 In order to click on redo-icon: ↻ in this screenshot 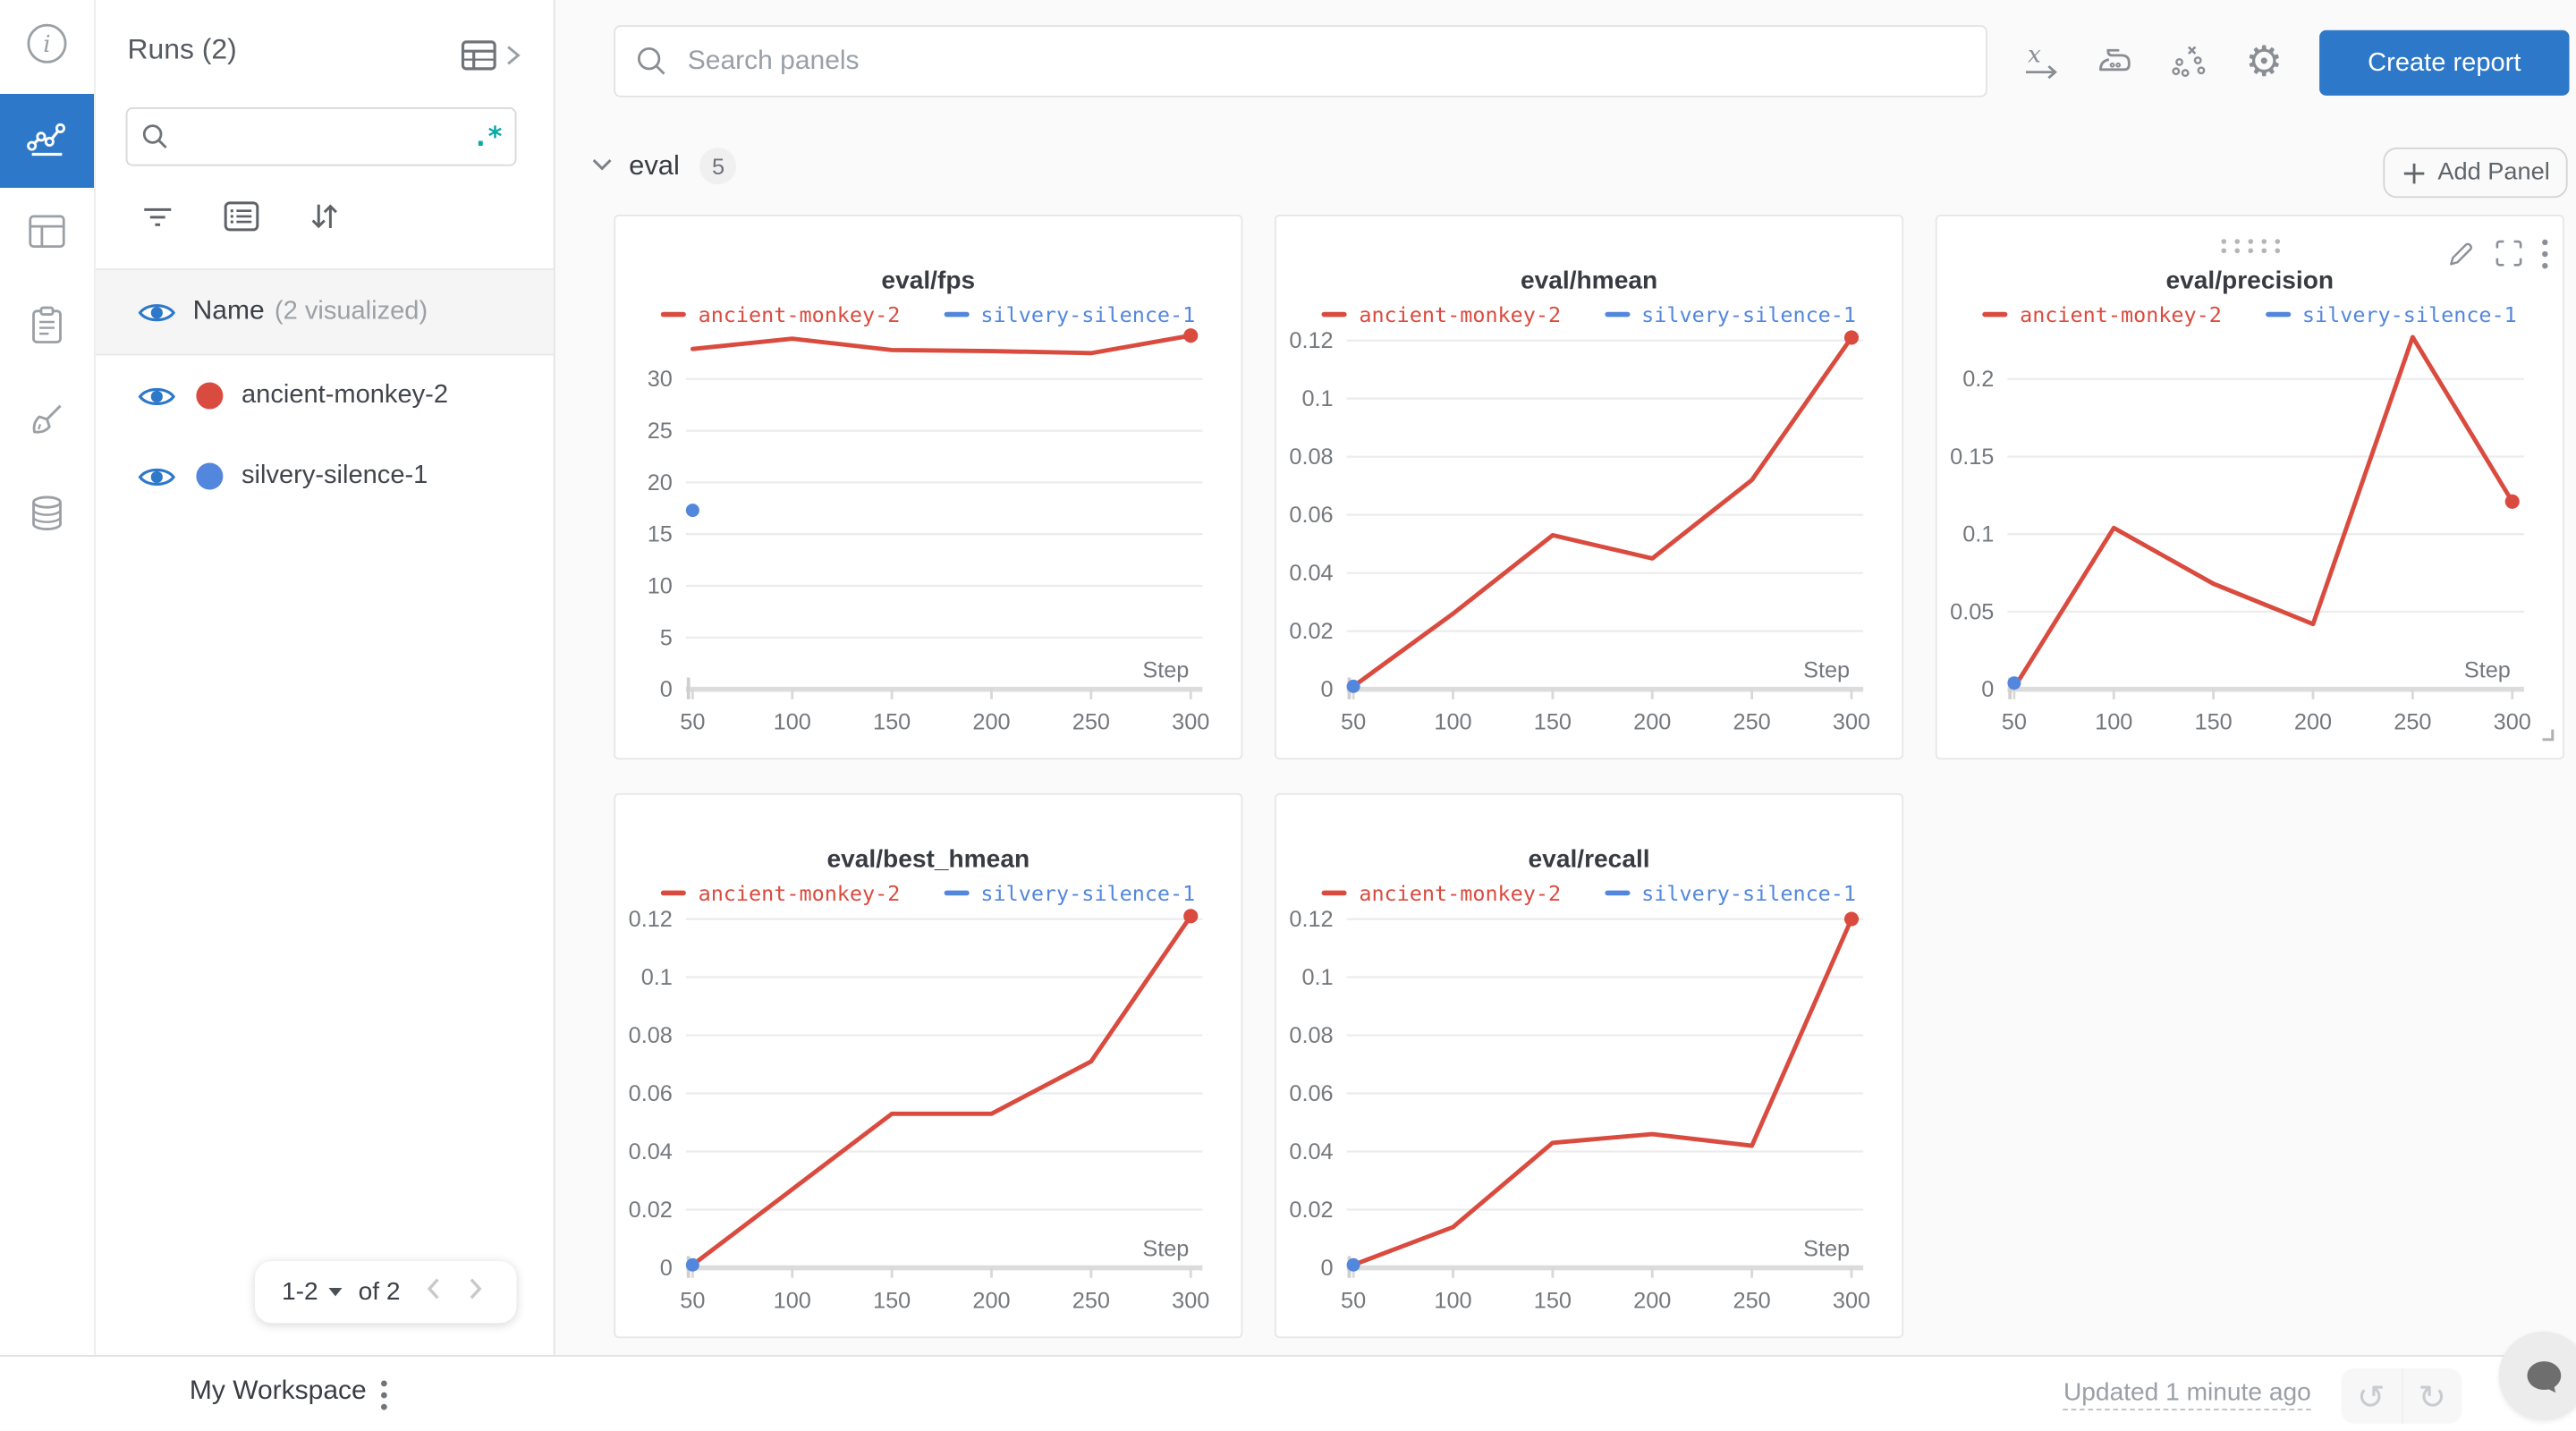, I will do `click(2432, 1397)`.